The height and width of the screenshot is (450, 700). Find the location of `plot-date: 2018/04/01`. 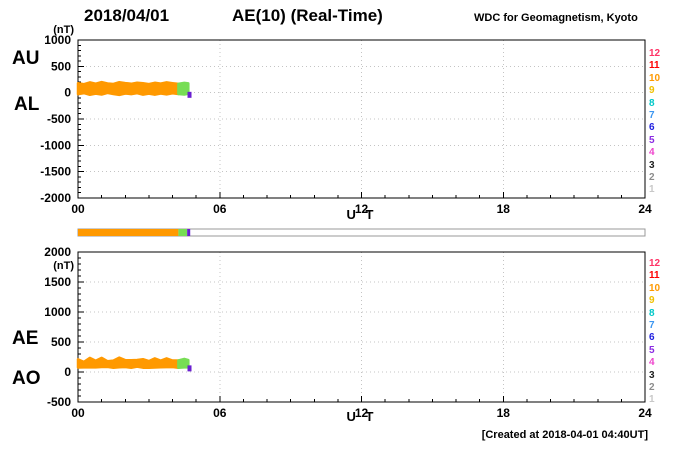

plot-date: 2018/04/01 is located at coordinates (127, 15).